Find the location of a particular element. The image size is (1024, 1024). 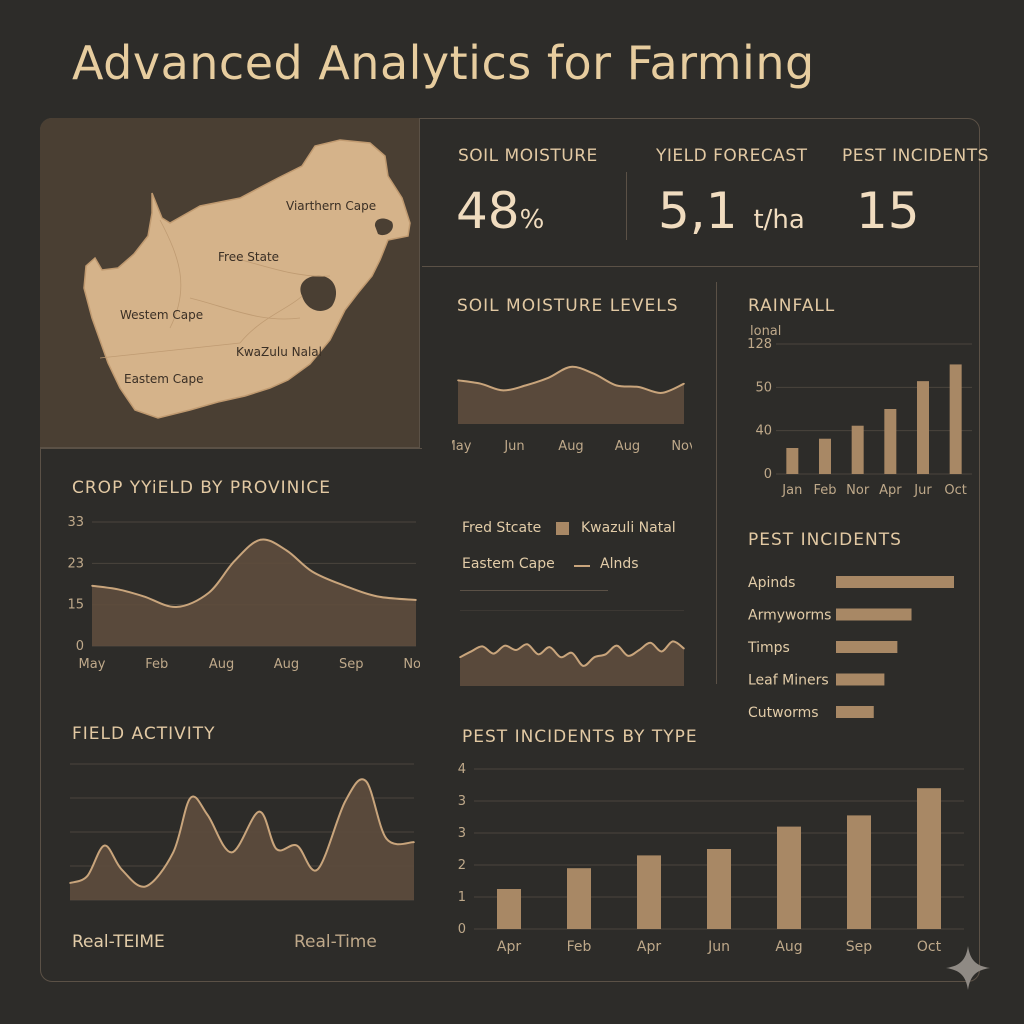

map-label: Viarthern Cape is located at coordinates (331, 206).